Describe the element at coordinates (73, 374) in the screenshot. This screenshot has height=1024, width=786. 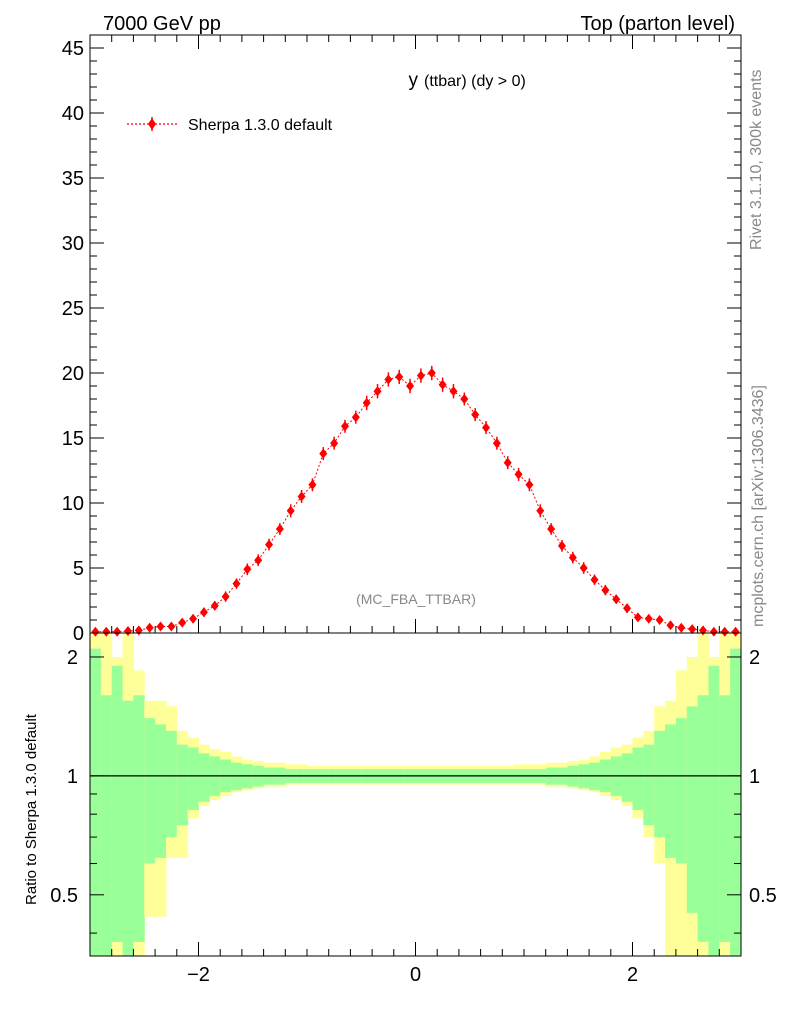
I see `y-tick-label: 20` at that location.